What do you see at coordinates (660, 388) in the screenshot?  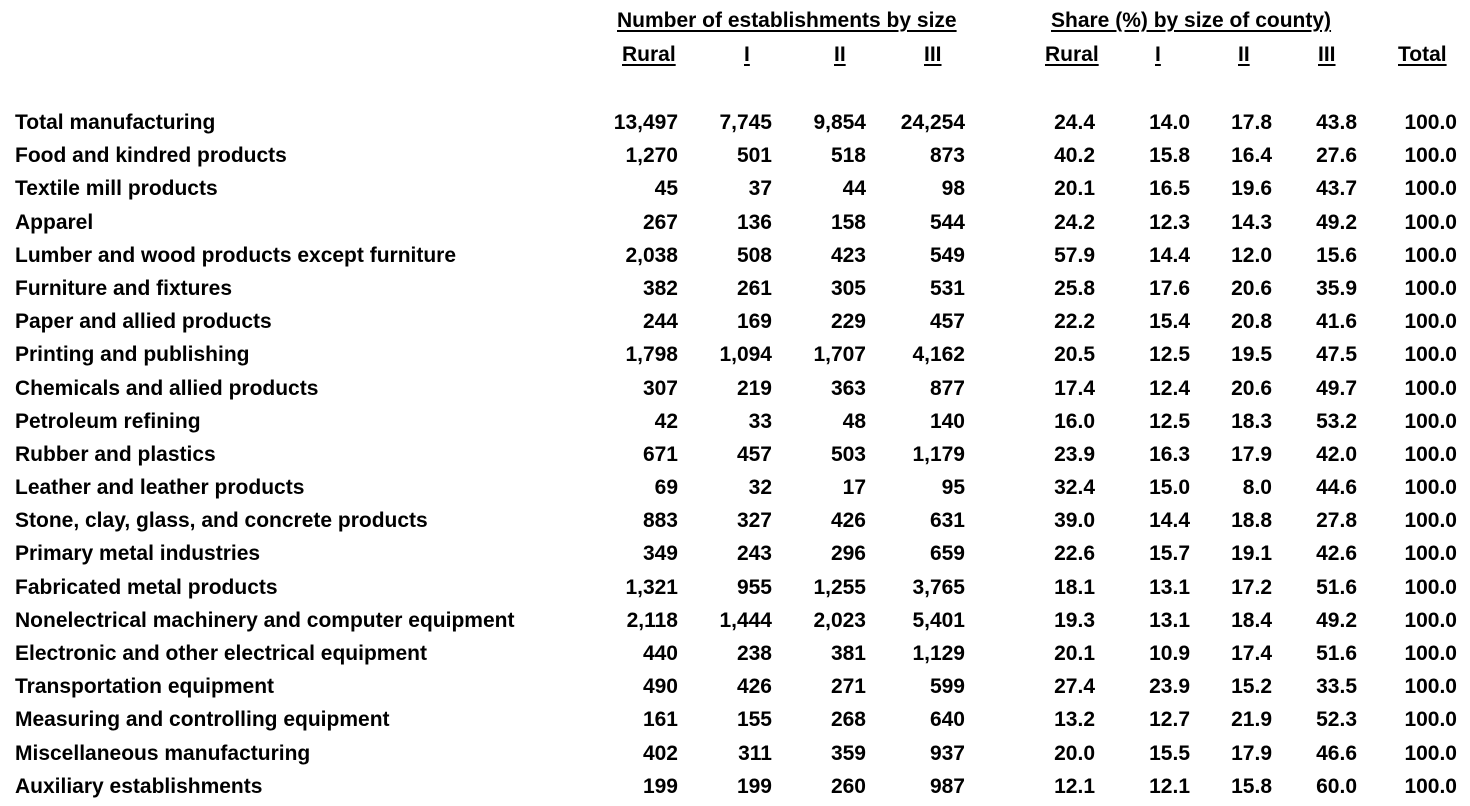 I see `table-cell: 307` at bounding box center [660, 388].